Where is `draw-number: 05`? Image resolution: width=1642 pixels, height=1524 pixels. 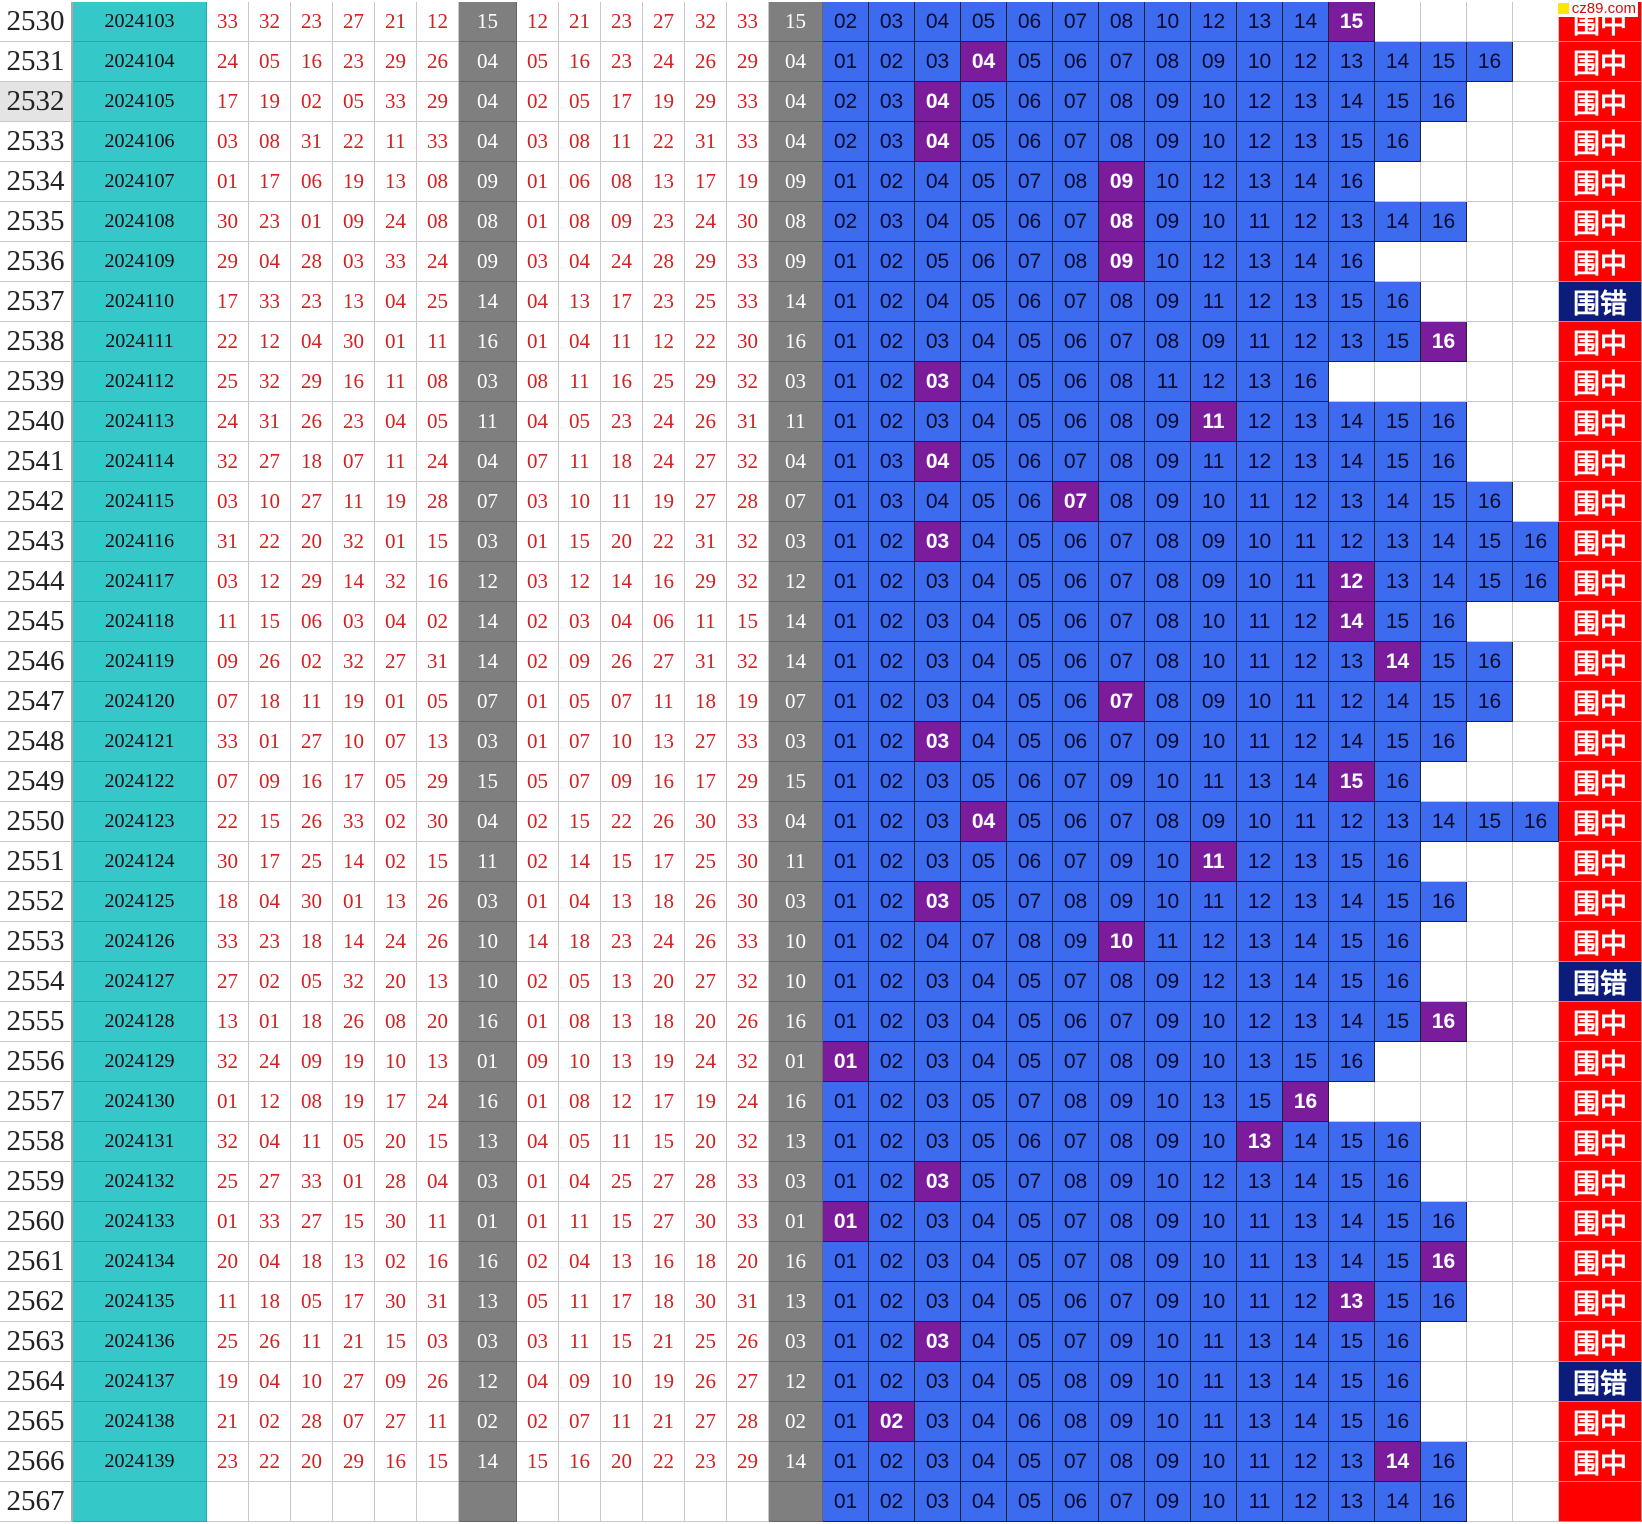
draw-number: 05 is located at coordinates (396, 782).